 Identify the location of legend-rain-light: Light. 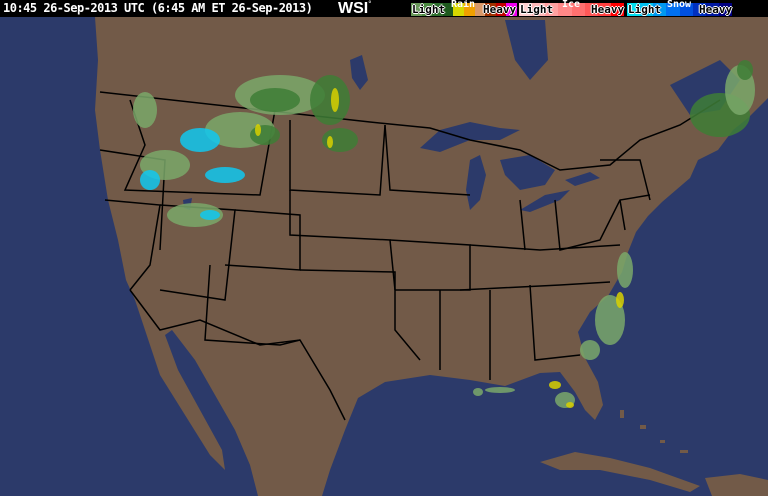
(429, 9).